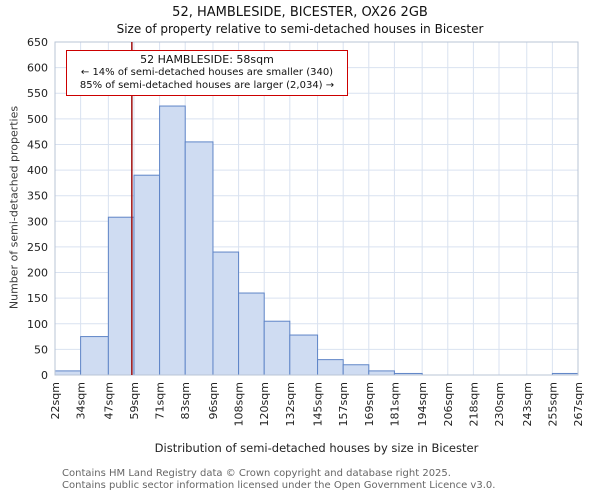 This screenshot has height=500, width=600. What do you see at coordinates (448, 404) in the screenshot?
I see `x-tick-label: 206sqm` at bounding box center [448, 404].